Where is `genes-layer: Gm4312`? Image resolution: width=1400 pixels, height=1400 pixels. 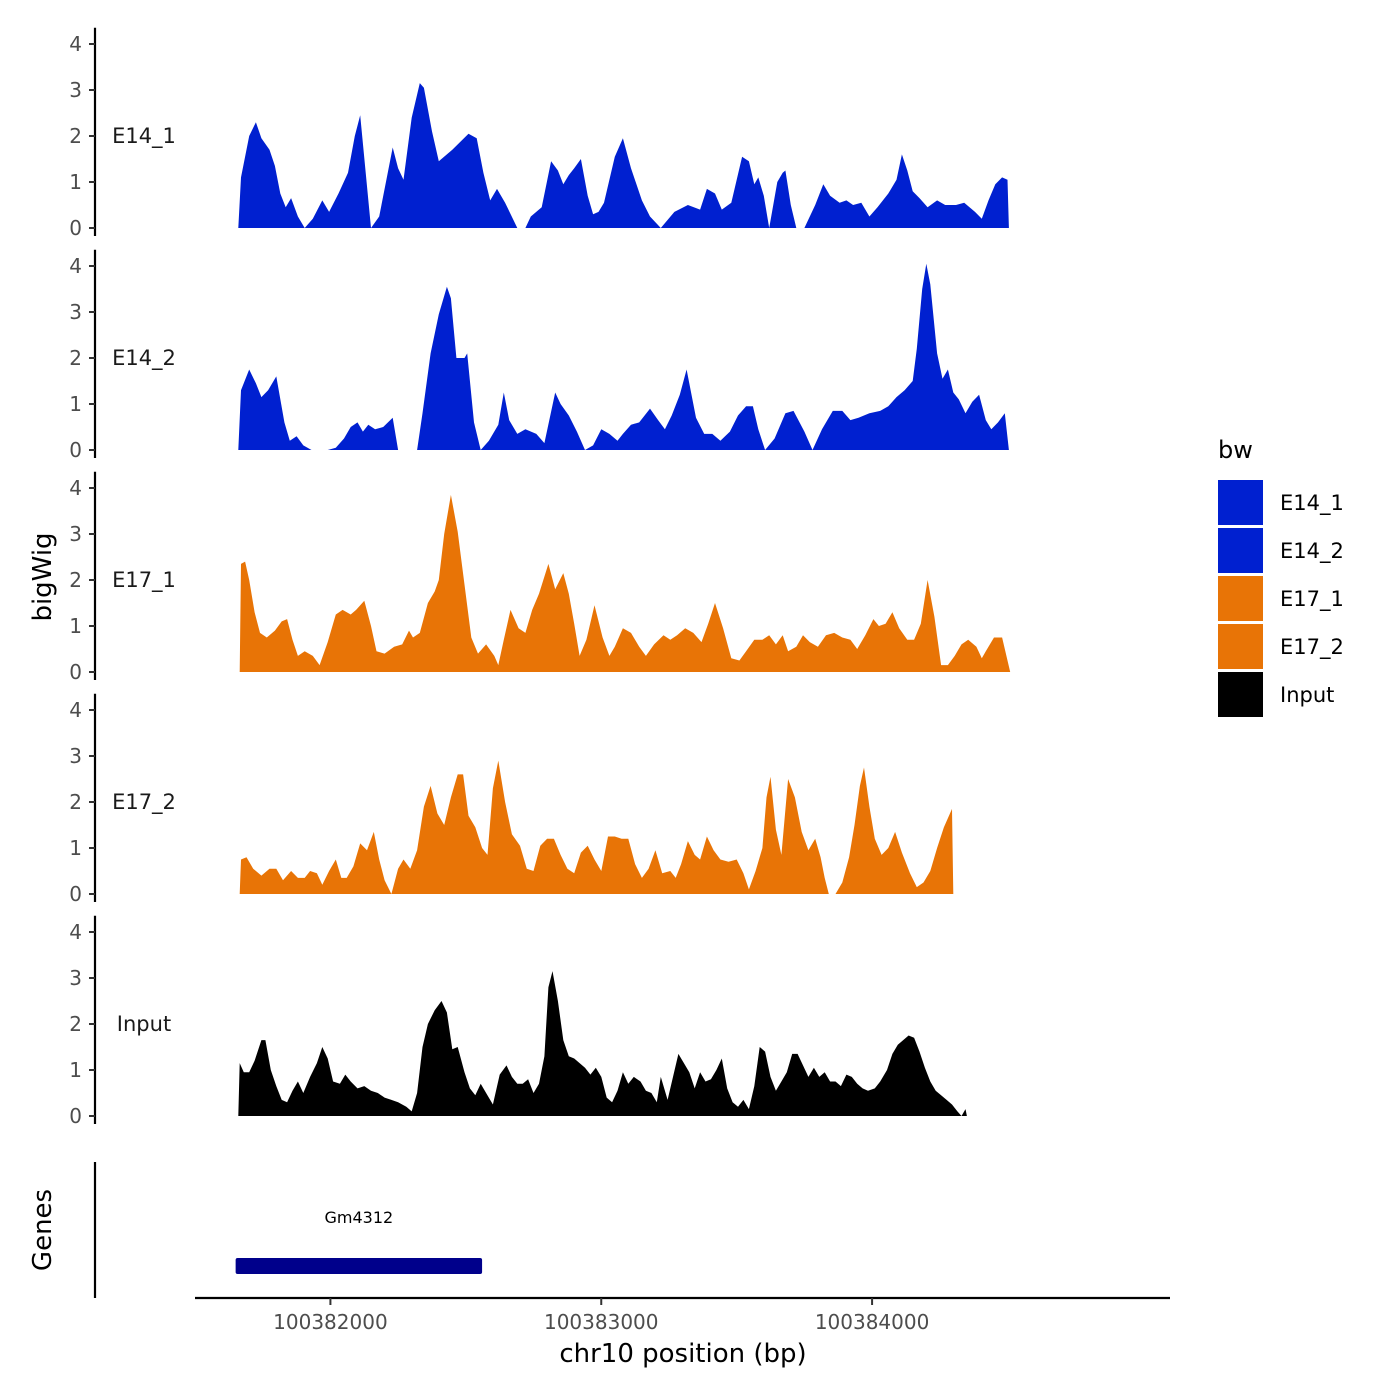 genes-layer: Gm4312 is located at coordinates (359, 1241).